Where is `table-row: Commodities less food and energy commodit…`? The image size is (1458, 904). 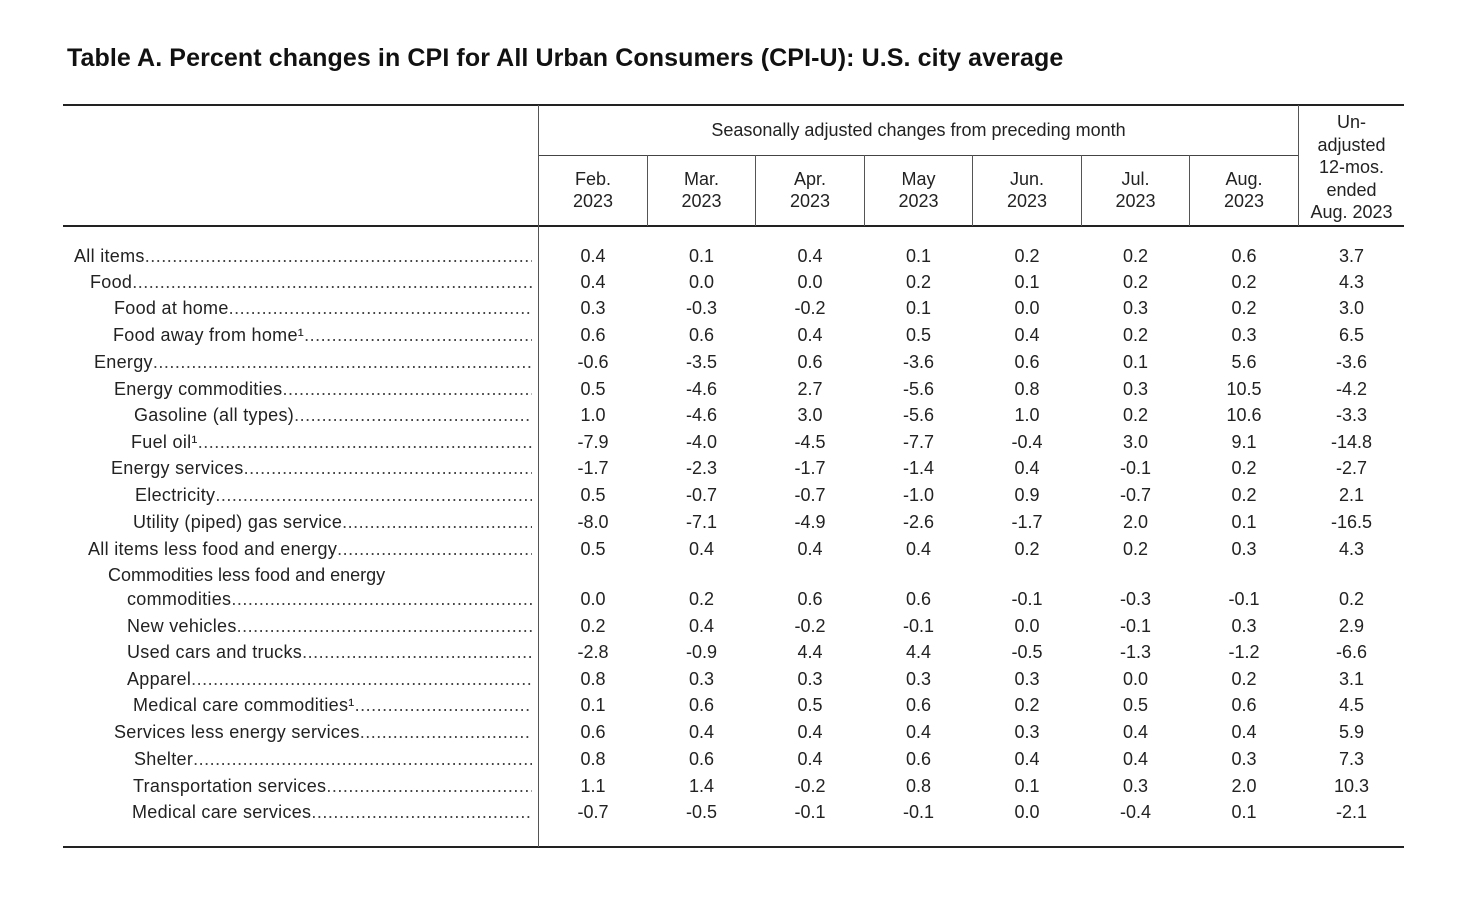 table-row: Commodities less food and energy commodit… is located at coordinates (729, 588).